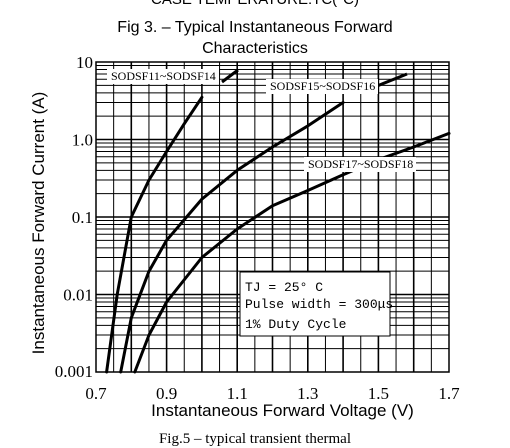  Describe the element at coordinates (307, 393) in the screenshot. I see `x-tick-label: 1.3` at that location.